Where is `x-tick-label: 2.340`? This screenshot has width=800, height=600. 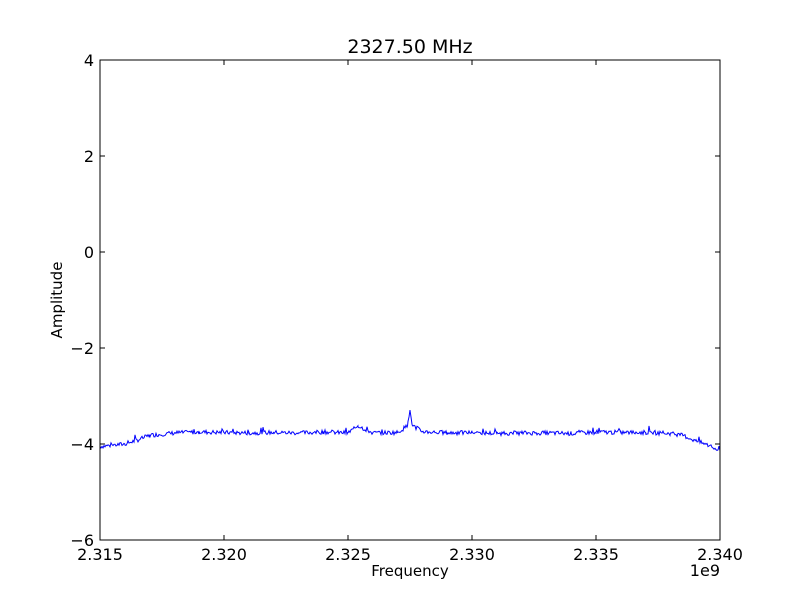 x-tick-label: 2.340 is located at coordinates (720, 554).